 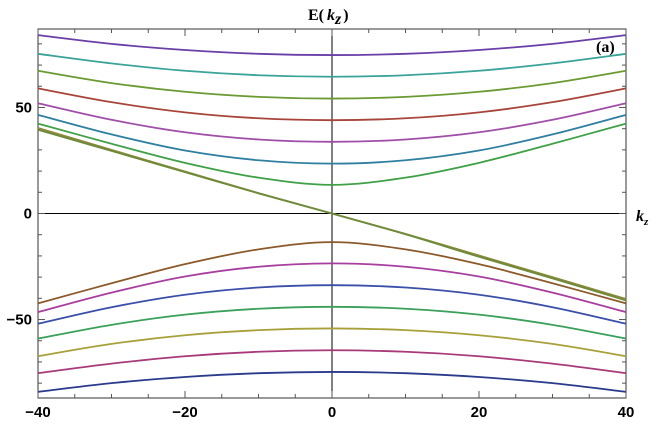 What do you see at coordinates (23, 107) in the screenshot?
I see `y-tick-label: 50` at bounding box center [23, 107].